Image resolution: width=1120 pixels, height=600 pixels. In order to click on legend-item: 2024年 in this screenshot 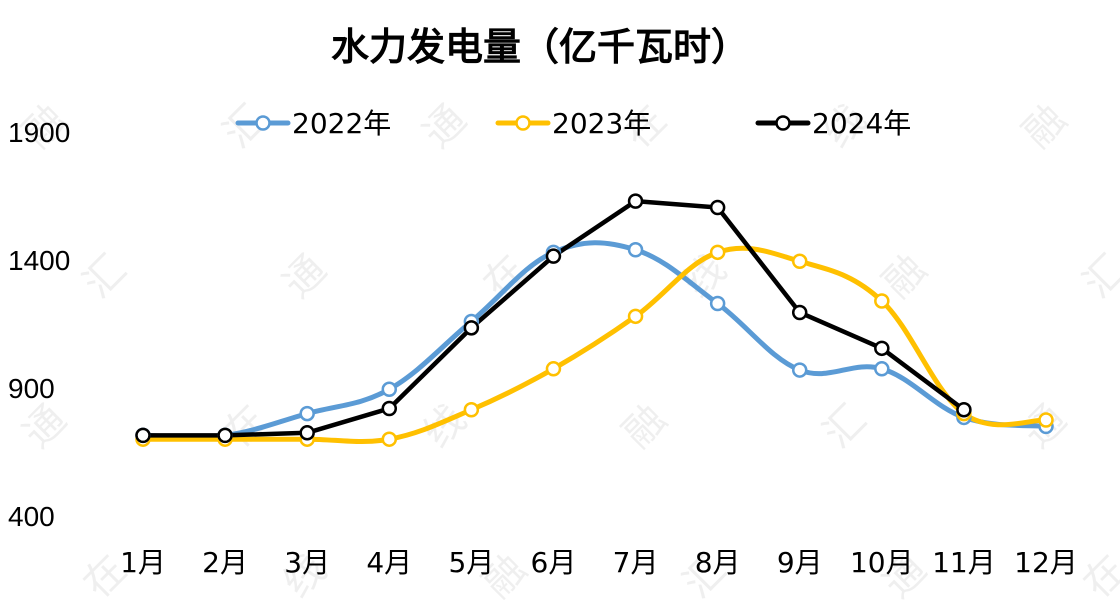, I will do `click(833, 123)`.